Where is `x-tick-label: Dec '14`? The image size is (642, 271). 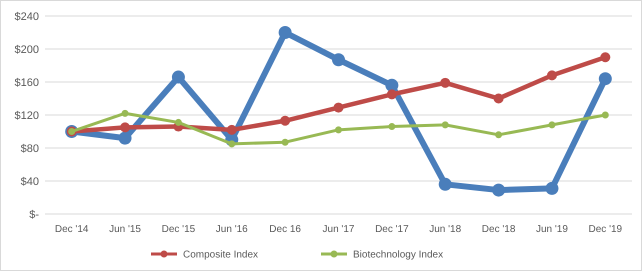
x-tick-label: Dec '14 is located at coordinates (71, 229).